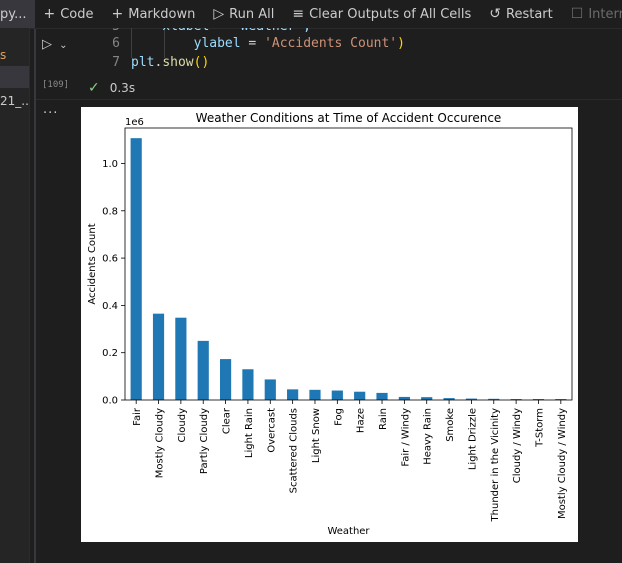  I want to click on x-tick-label: Cloudy / Windy, so click(517, 445).